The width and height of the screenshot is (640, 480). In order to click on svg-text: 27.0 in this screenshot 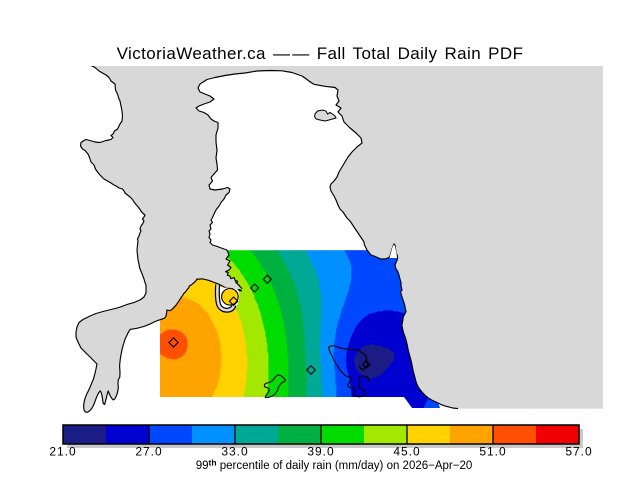, I will do `click(148, 452)`.